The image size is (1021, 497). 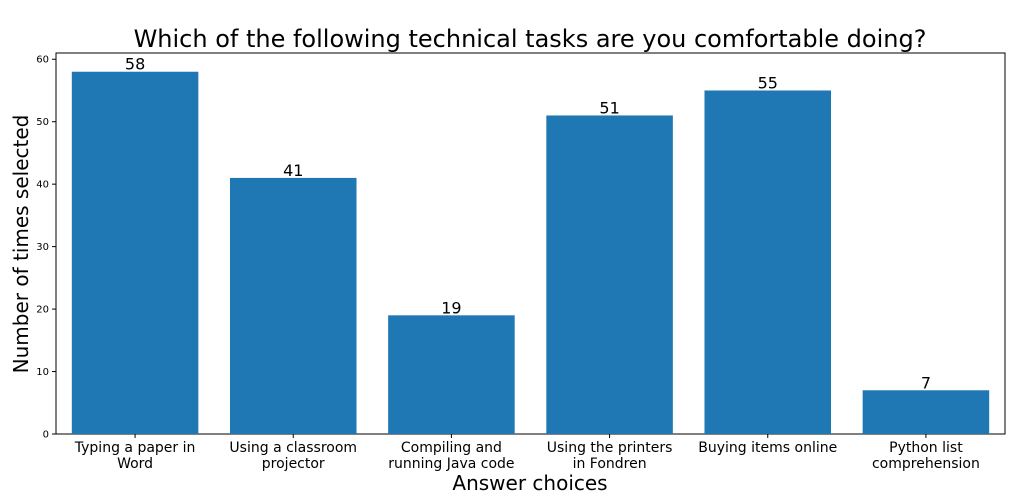 What do you see at coordinates (42, 185) in the screenshot?
I see `y-tick-label: 40` at bounding box center [42, 185].